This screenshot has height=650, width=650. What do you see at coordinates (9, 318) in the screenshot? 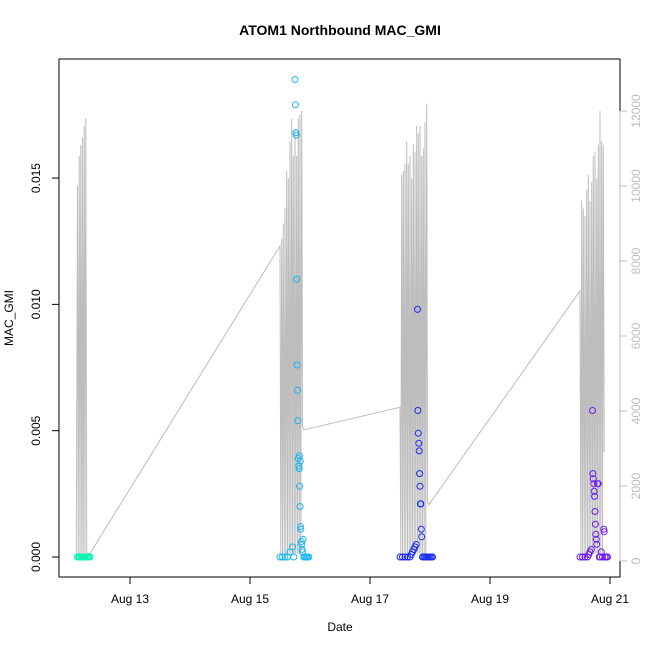
I see `y-axis-label: MAC_GMI` at bounding box center [9, 318].